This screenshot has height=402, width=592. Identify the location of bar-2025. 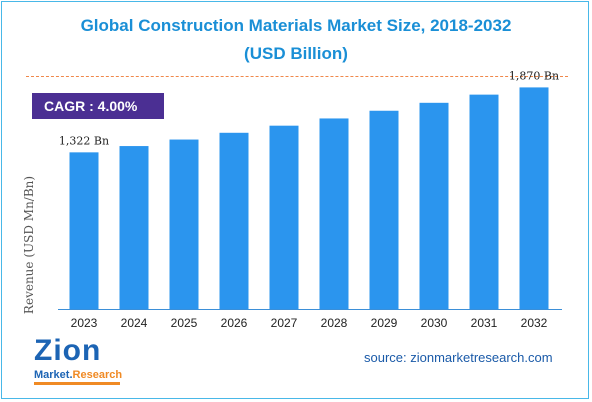
(184, 224).